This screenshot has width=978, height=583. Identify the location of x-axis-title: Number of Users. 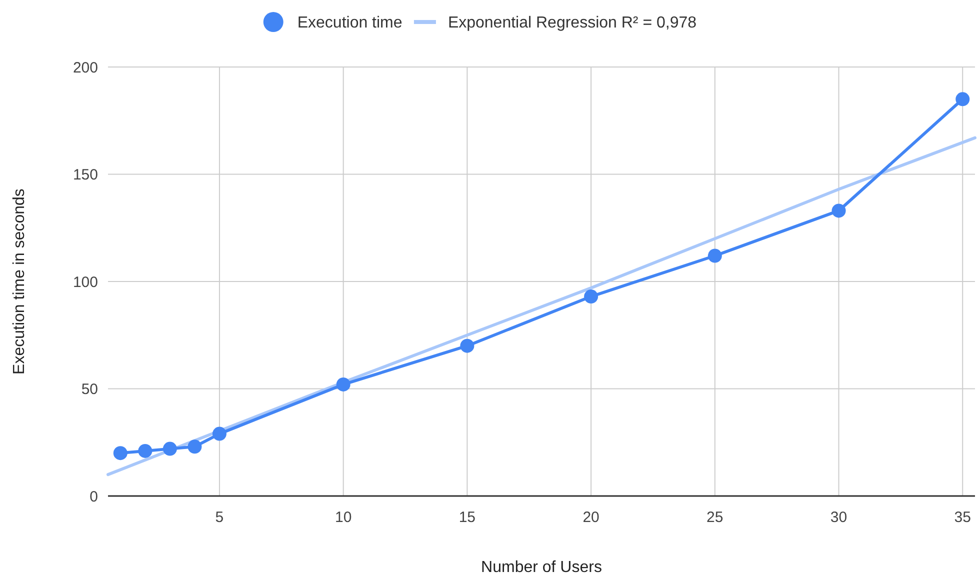
(541, 567).